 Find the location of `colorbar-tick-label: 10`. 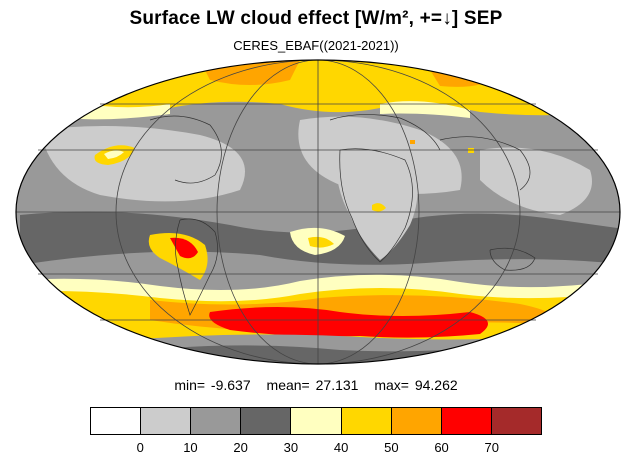

colorbar-tick-label: 10 is located at coordinates (190, 447).